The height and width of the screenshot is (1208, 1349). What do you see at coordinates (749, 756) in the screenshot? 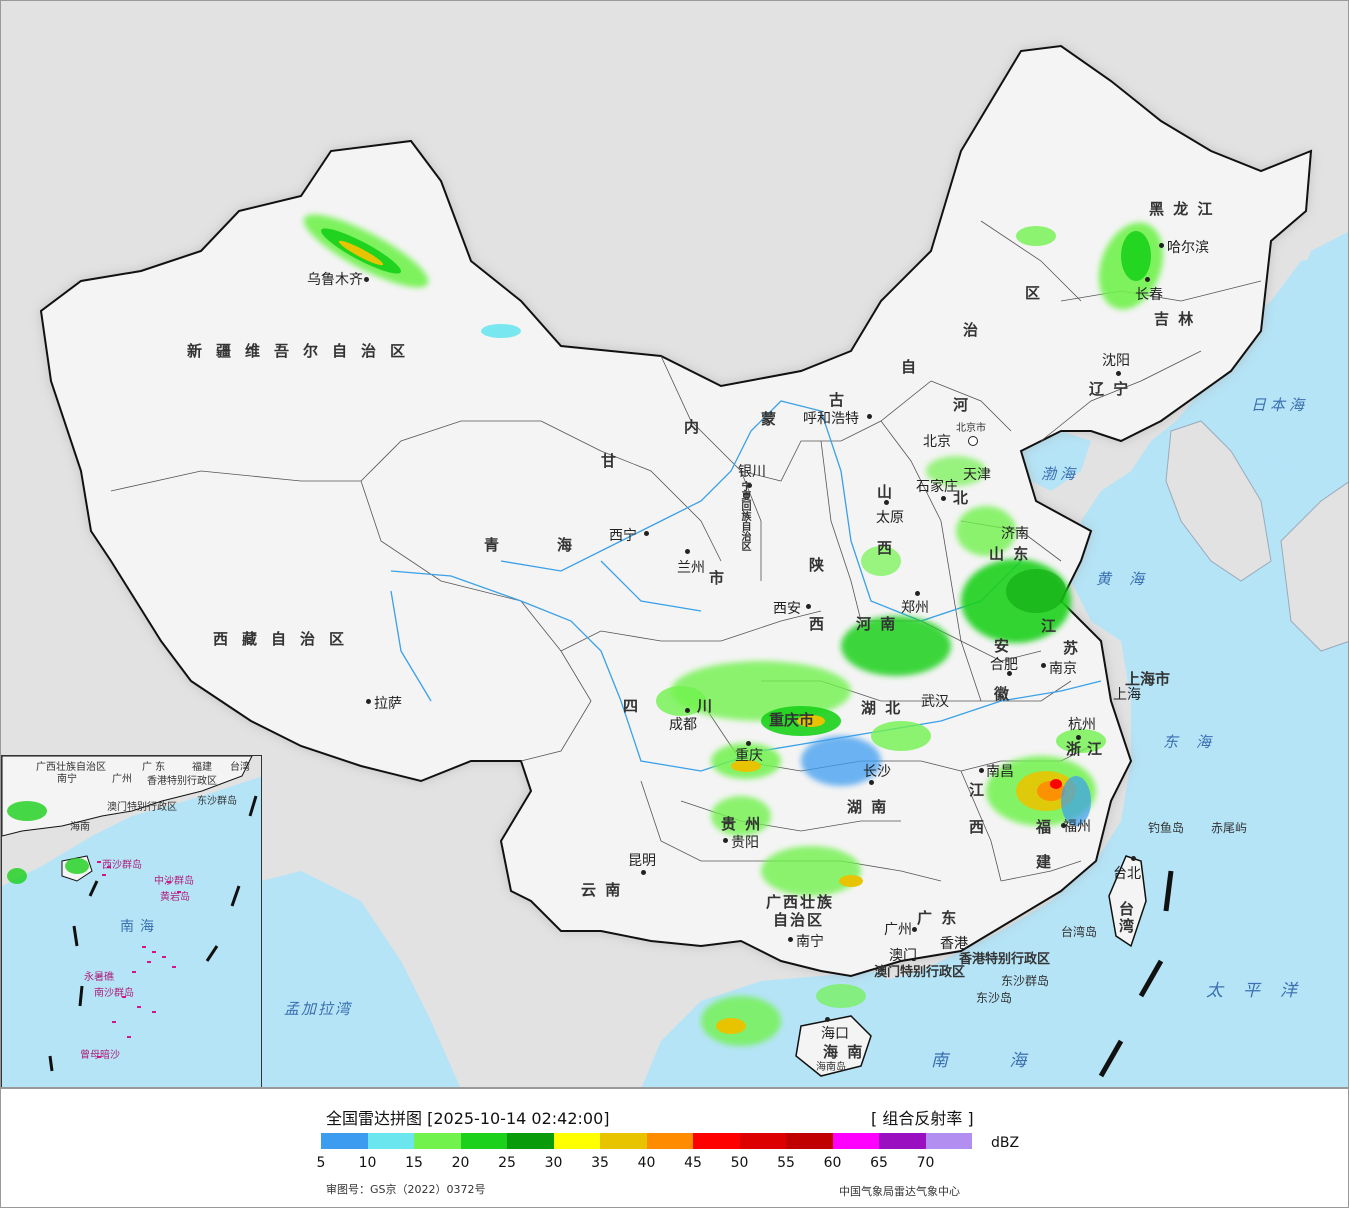
I see `city-label-chongqing: 重庆` at bounding box center [749, 756].